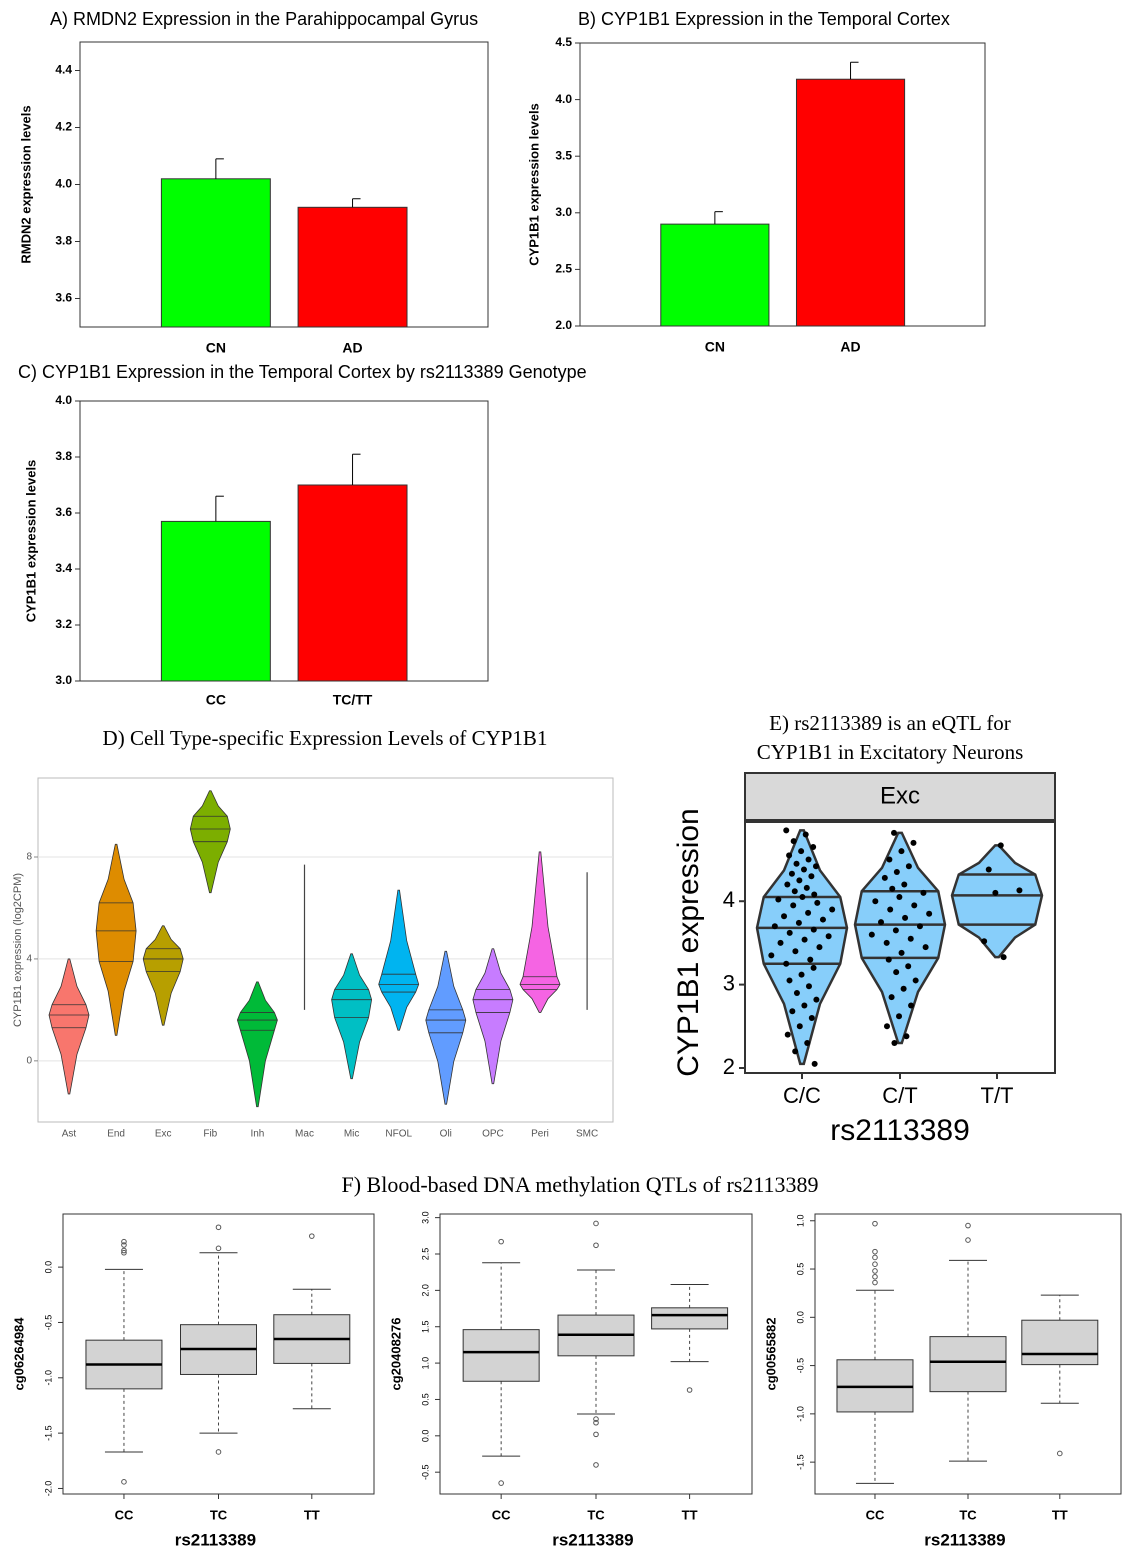 This screenshot has height=1552, width=1123. Describe the element at coordinates (899, 1095) in the screenshot. I see `x-tick-label: C/T` at that location.